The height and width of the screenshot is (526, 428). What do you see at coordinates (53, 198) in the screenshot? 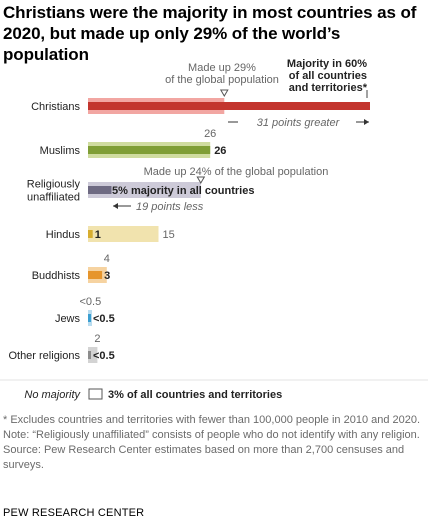
I see `category-label-religiously-unaffiliated-2: unaffiliated` at bounding box center [53, 198].